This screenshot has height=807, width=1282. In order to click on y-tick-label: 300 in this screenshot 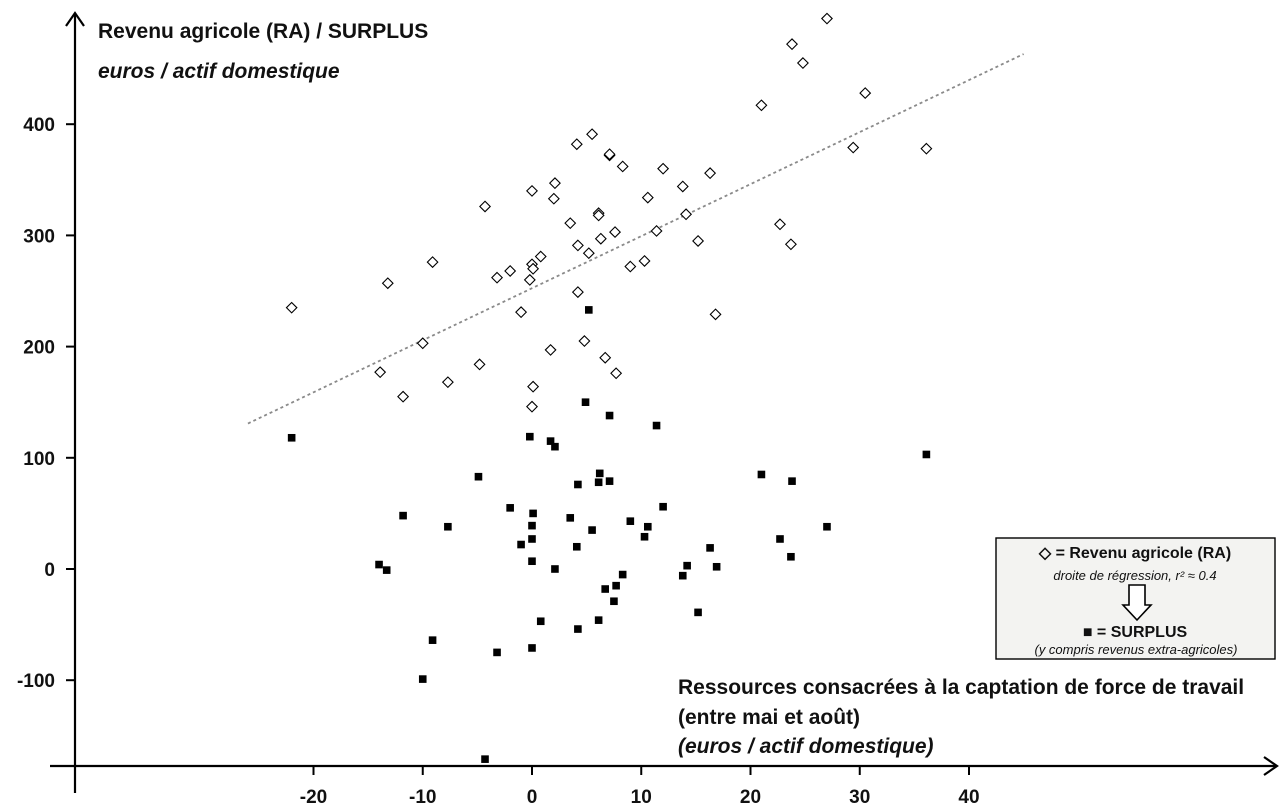, I will do `click(39, 236)`.